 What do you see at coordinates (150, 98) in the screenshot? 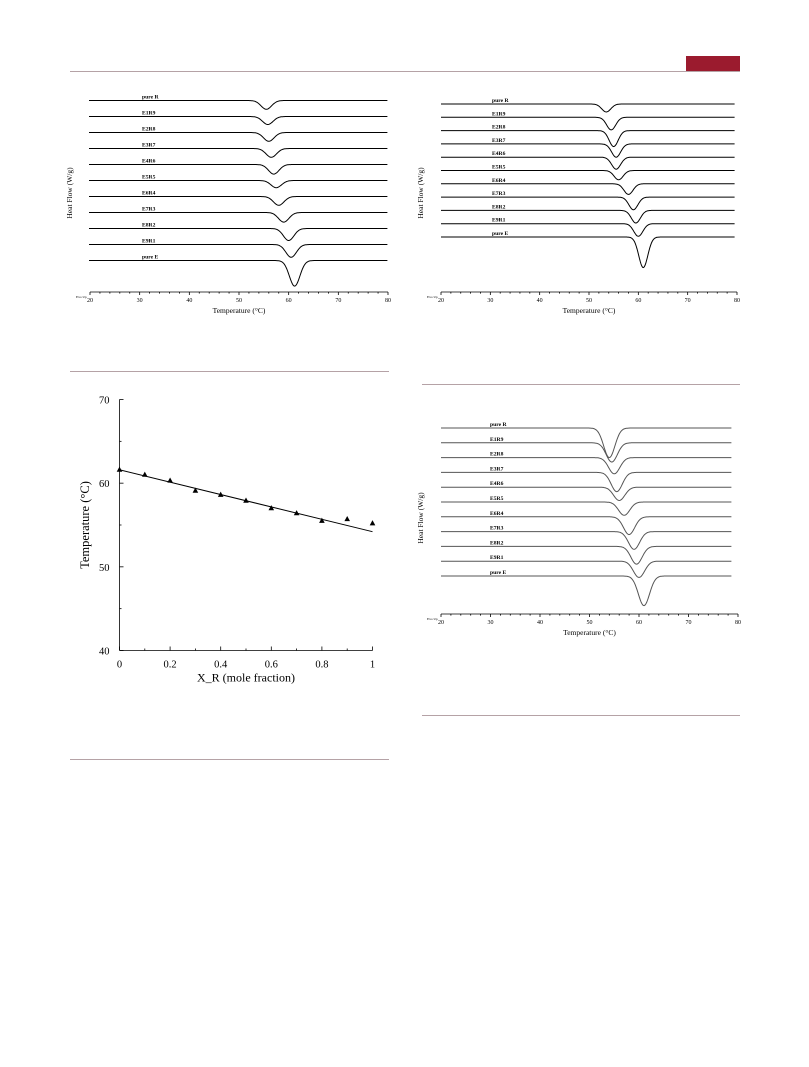
I see `series-label: pure R` at bounding box center [150, 98].